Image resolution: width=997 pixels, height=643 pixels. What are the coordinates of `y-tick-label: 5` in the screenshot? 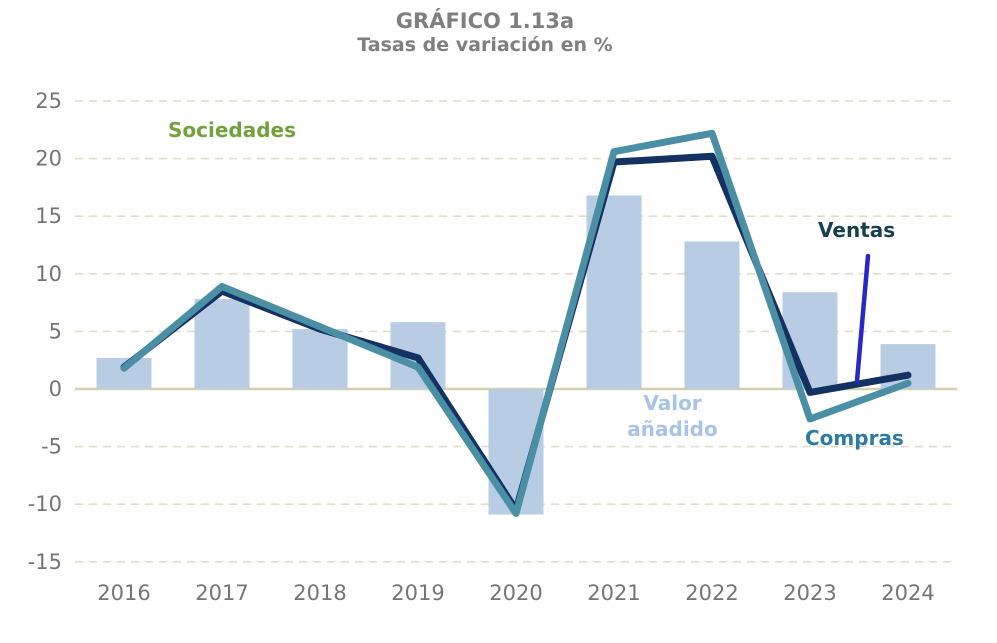 It's located at (55, 331).